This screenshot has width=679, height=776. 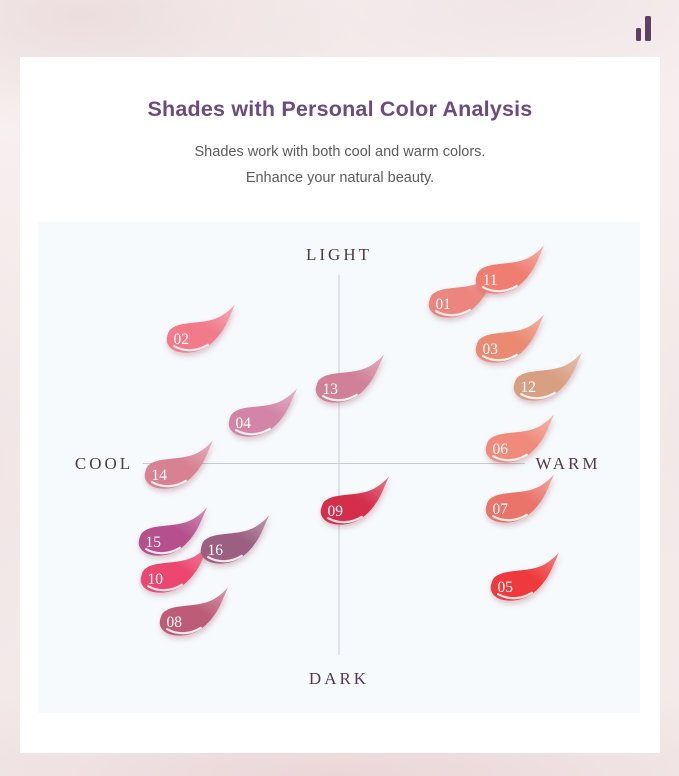 I want to click on lipstick-smear-icon: 02, so click(x=201, y=328).